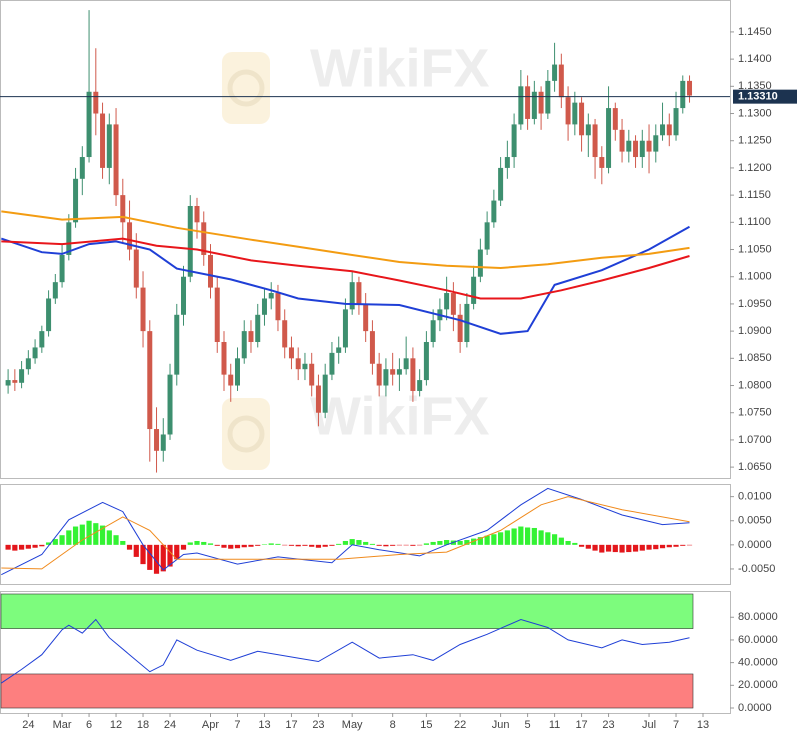 The height and width of the screenshot is (740, 797). Describe the element at coordinates (755, 32) in the screenshot. I see `y-tick-label: 1.1450` at that location.